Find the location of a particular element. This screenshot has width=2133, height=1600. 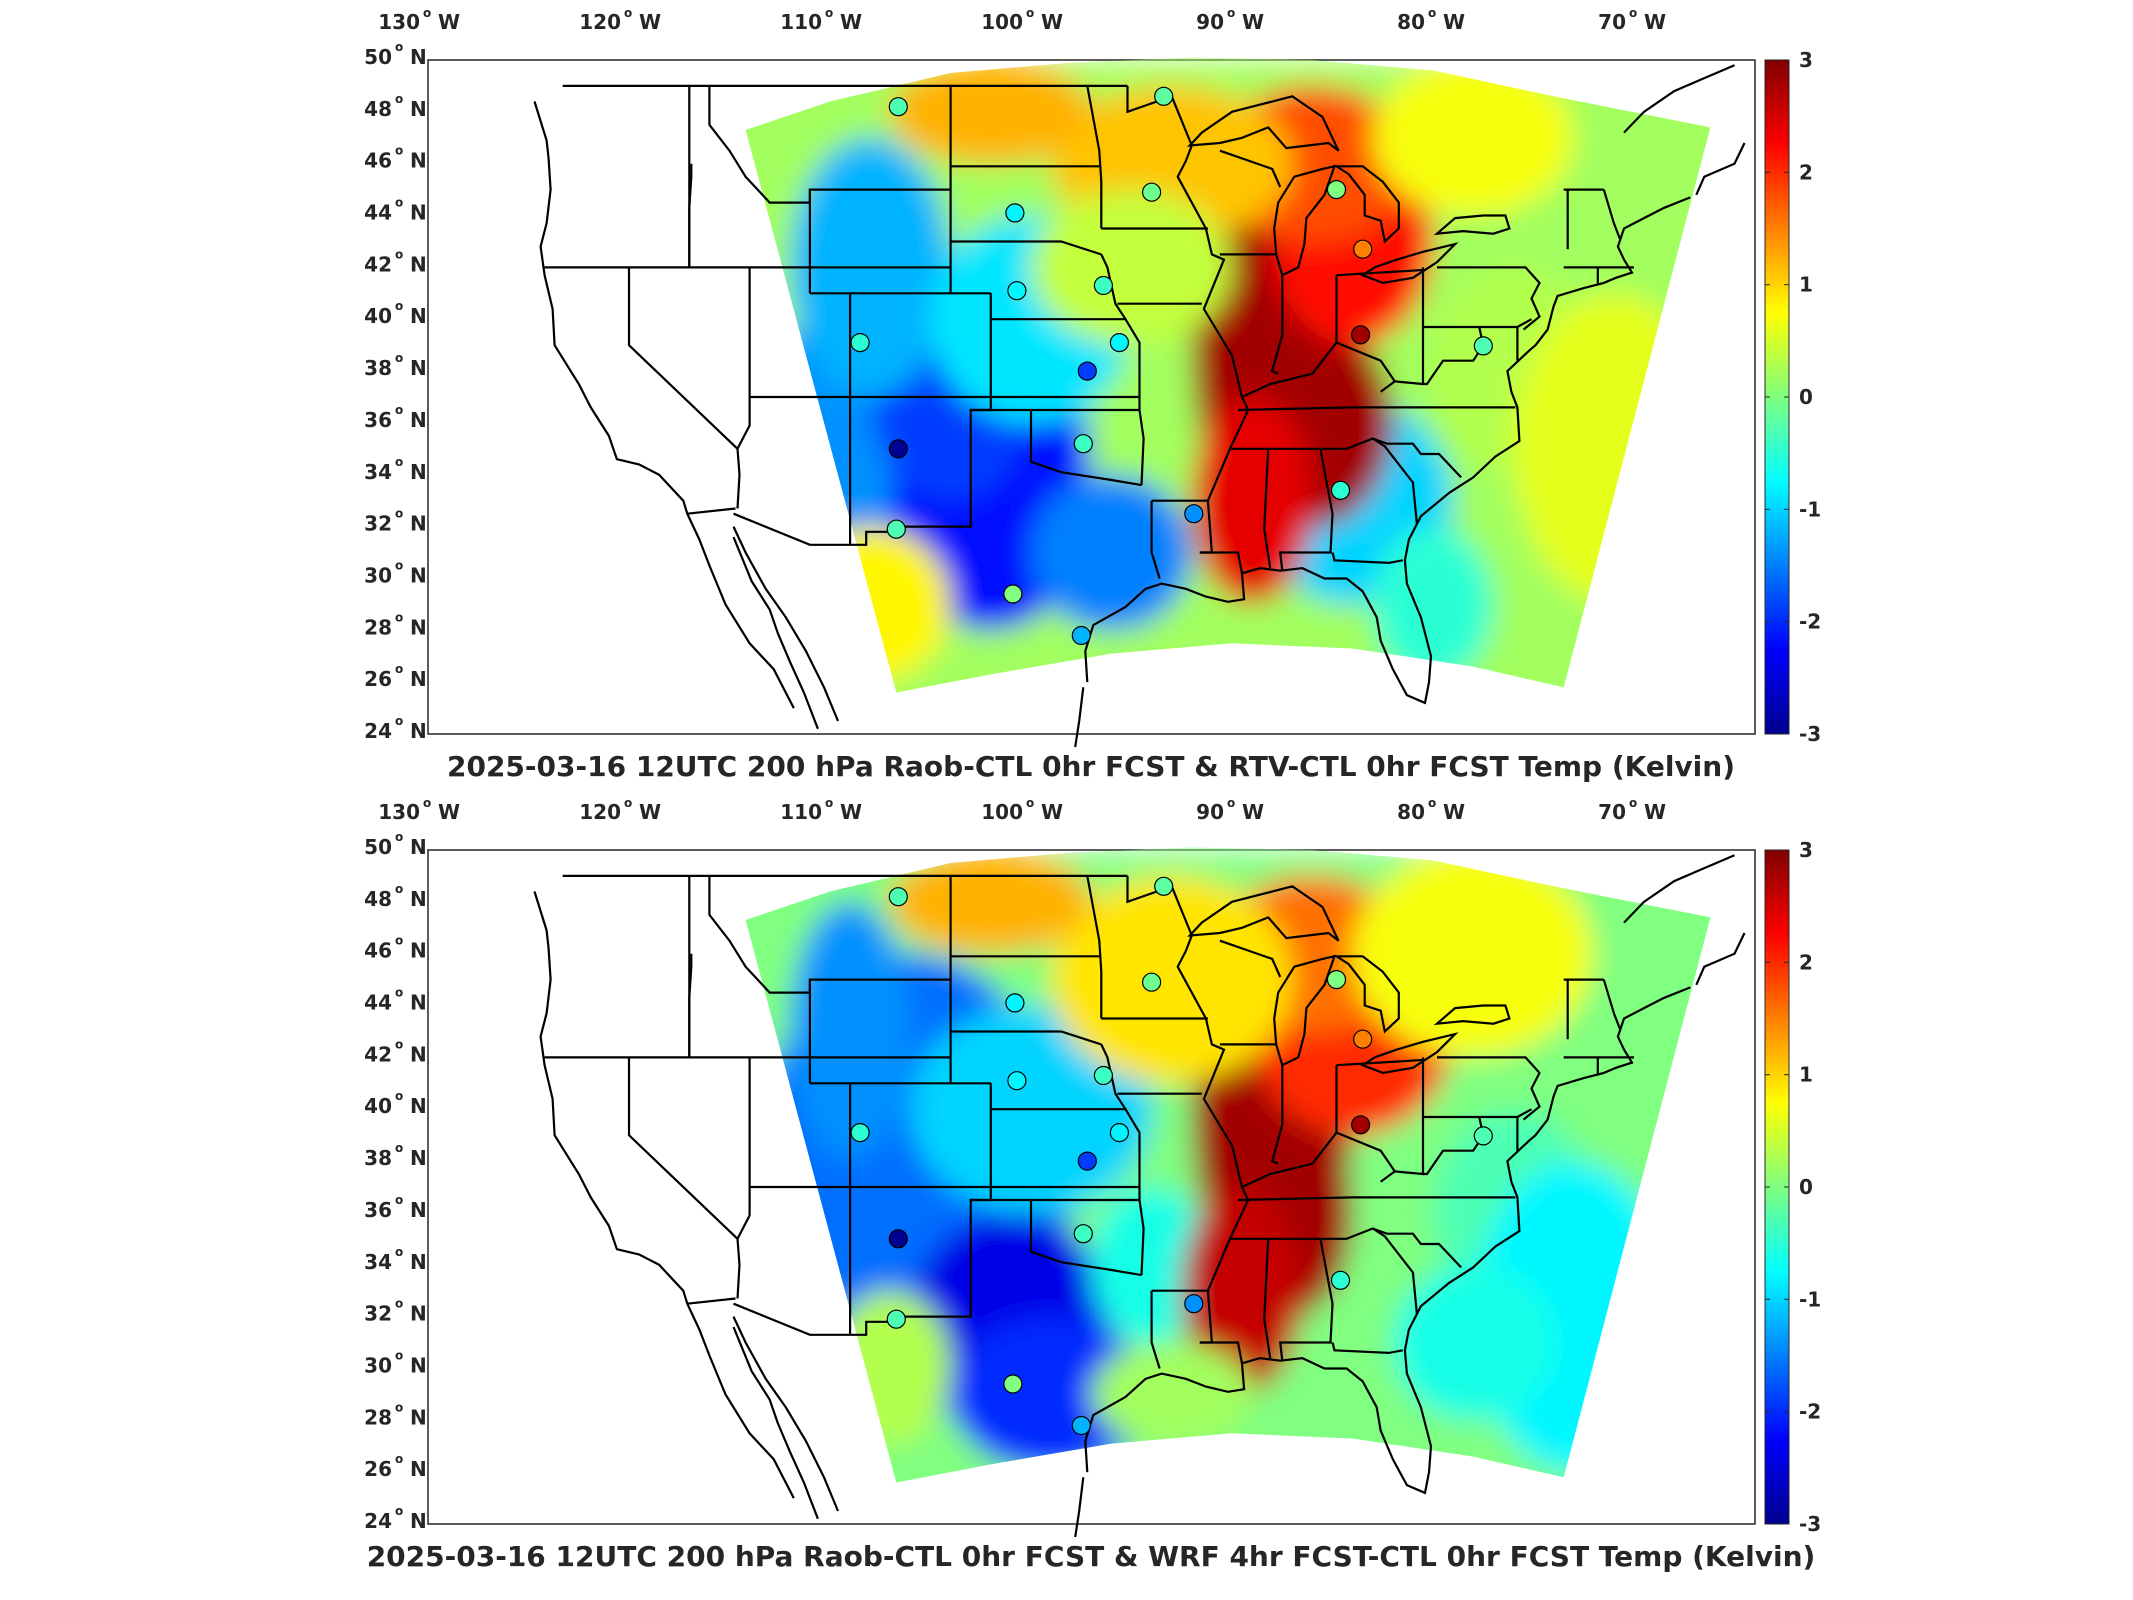

colorbar: 3 2 1 0 -1 -2 -3 is located at coordinates (1792, 397).